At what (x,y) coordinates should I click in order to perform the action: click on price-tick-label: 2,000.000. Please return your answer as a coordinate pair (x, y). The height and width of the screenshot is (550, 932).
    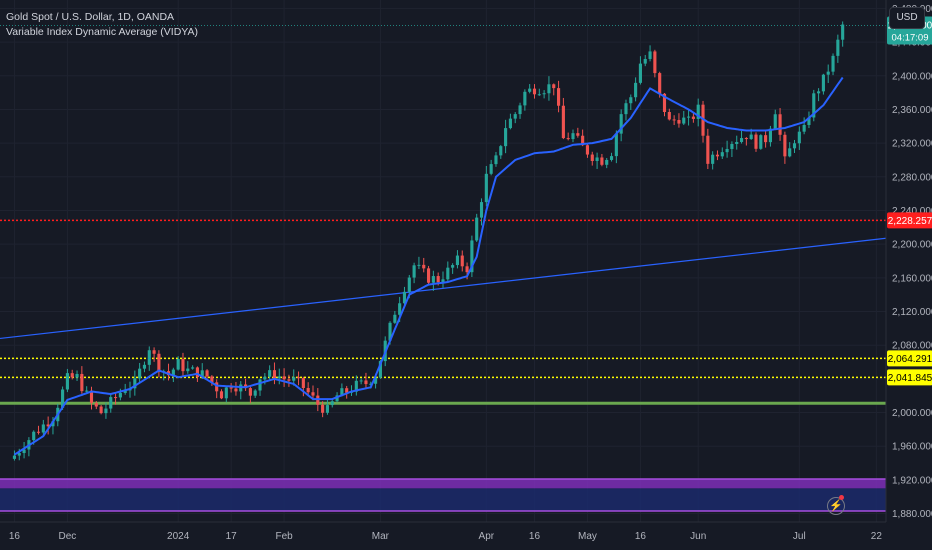
    Looking at the image, I should click on (912, 413).